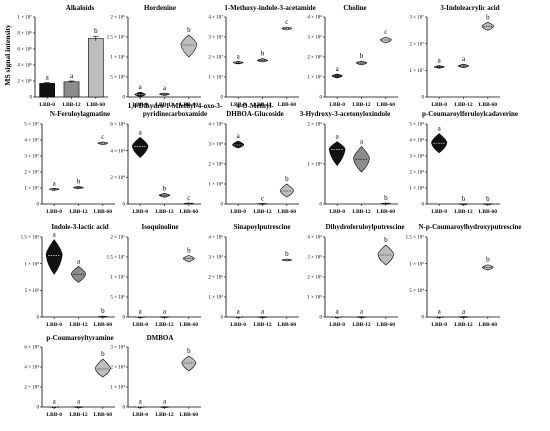 Image resolution: width=550 pixels, height=431 pixels. What do you see at coordinates (31, 173) in the screenshot?
I see `y-tick-label: 2 × 10⁷` at bounding box center [31, 173].